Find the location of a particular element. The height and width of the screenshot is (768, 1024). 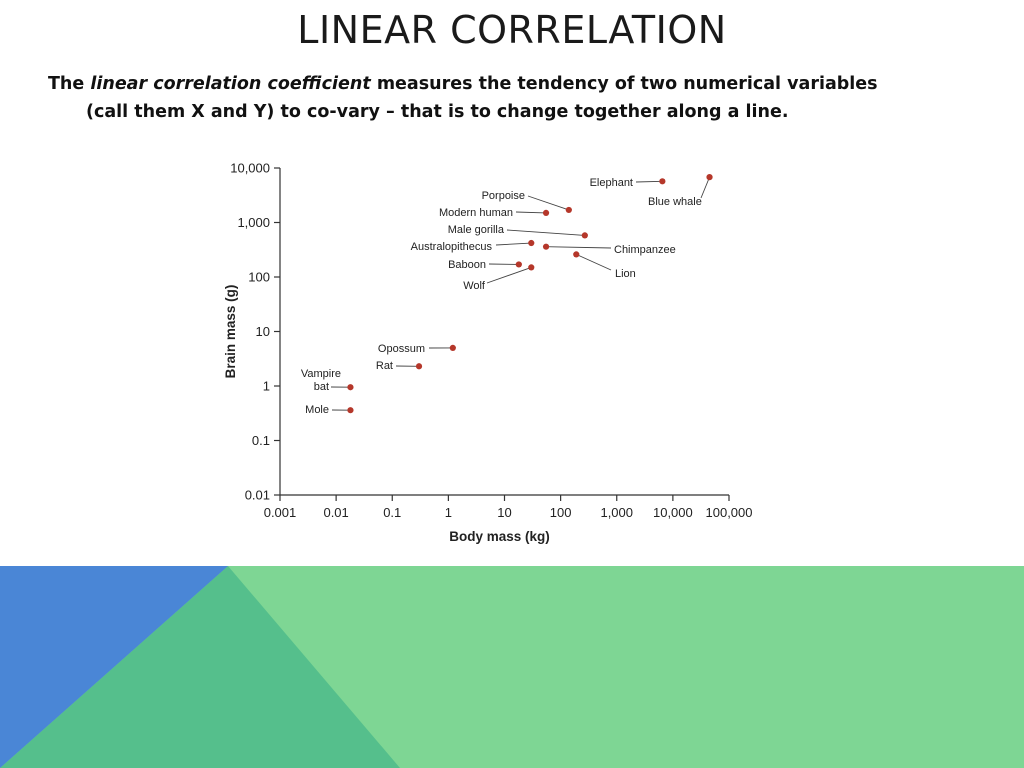

y-tick-label: 0.1 is located at coordinates (261, 440).